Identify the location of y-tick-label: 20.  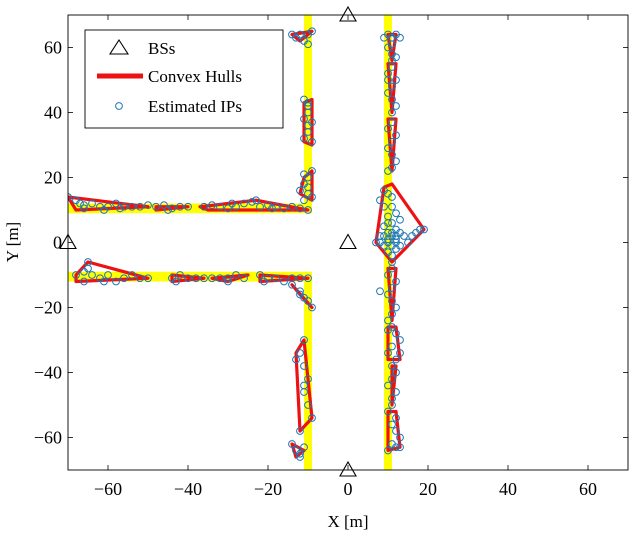
(53, 178).